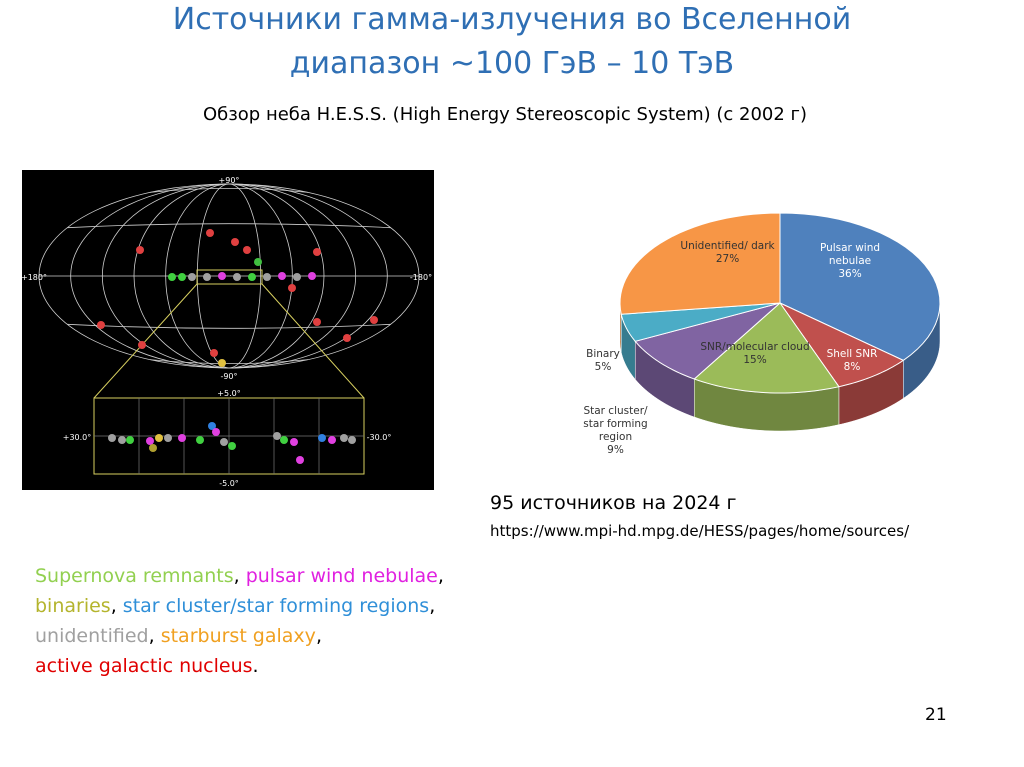  What do you see at coordinates (92, 636) in the screenshot?
I see `list-item: unidentified` at bounding box center [92, 636].